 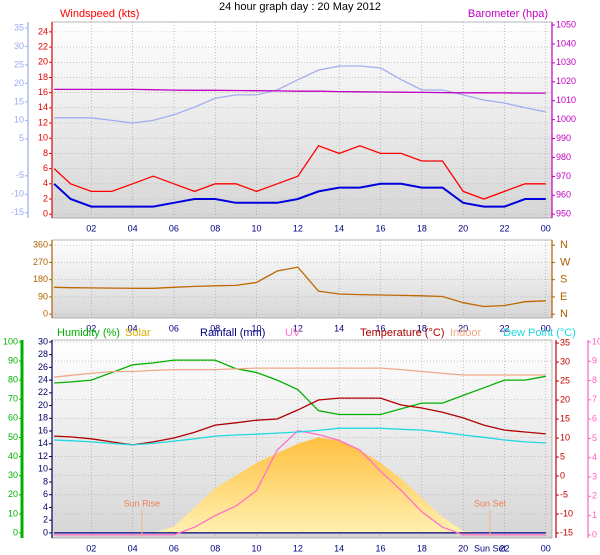 What do you see at coordinates (594, 361) in the screenshot?
I see `y-tick-label: 9` at bounding box center [594, 361].